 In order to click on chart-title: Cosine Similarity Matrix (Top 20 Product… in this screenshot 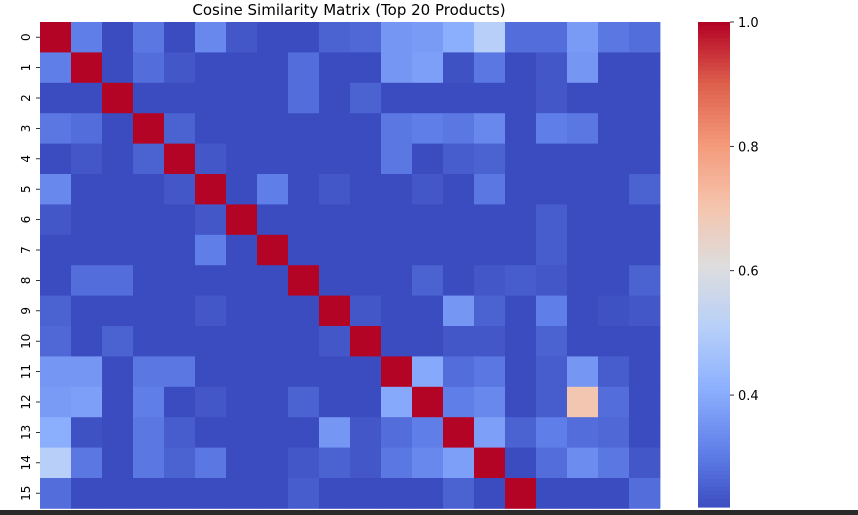, I will do `click(348, 10)`.